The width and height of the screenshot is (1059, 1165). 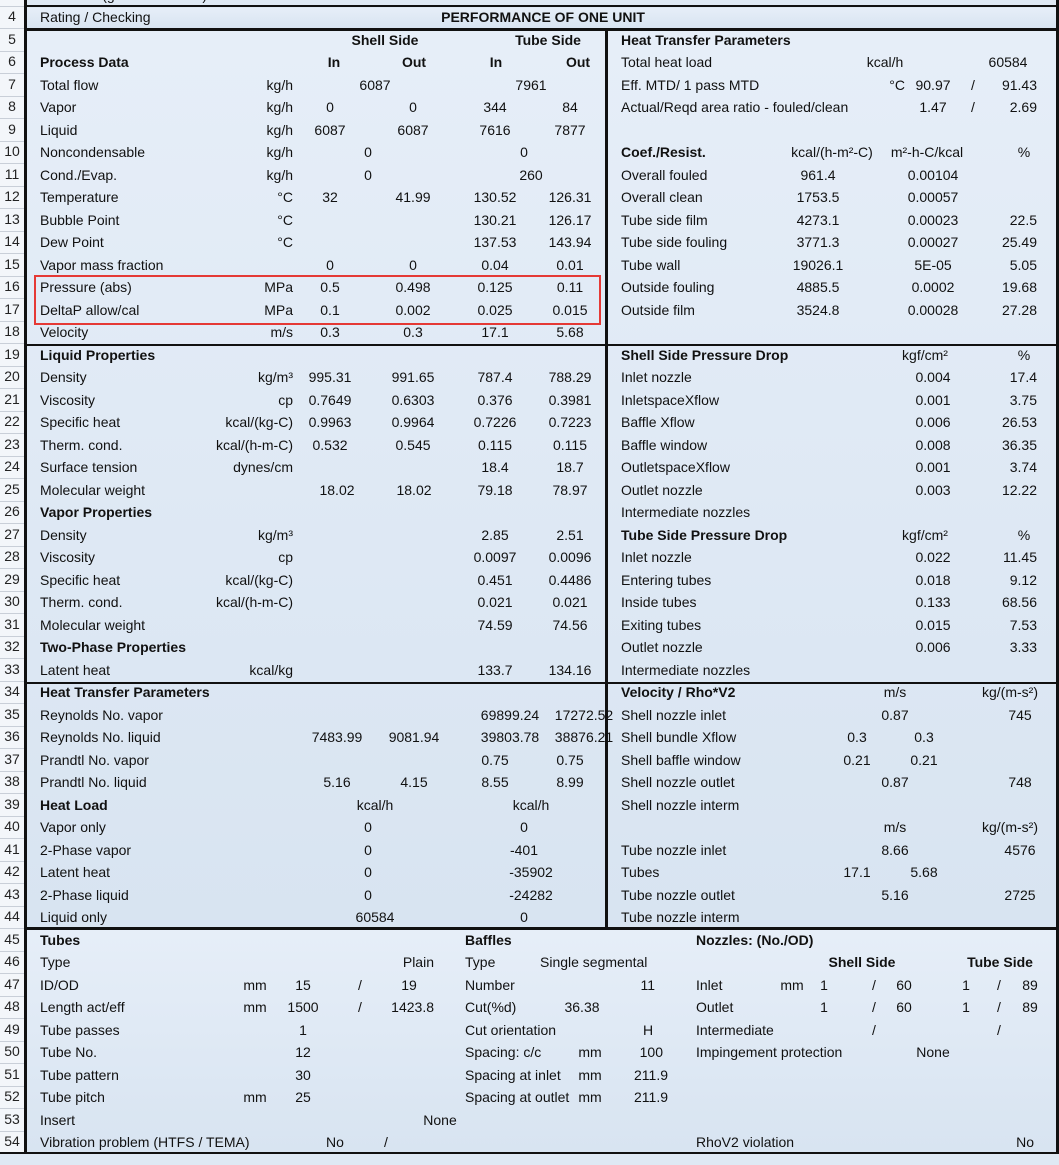 I want to click on cell-value: 0.018, so click(x=933, y=579).